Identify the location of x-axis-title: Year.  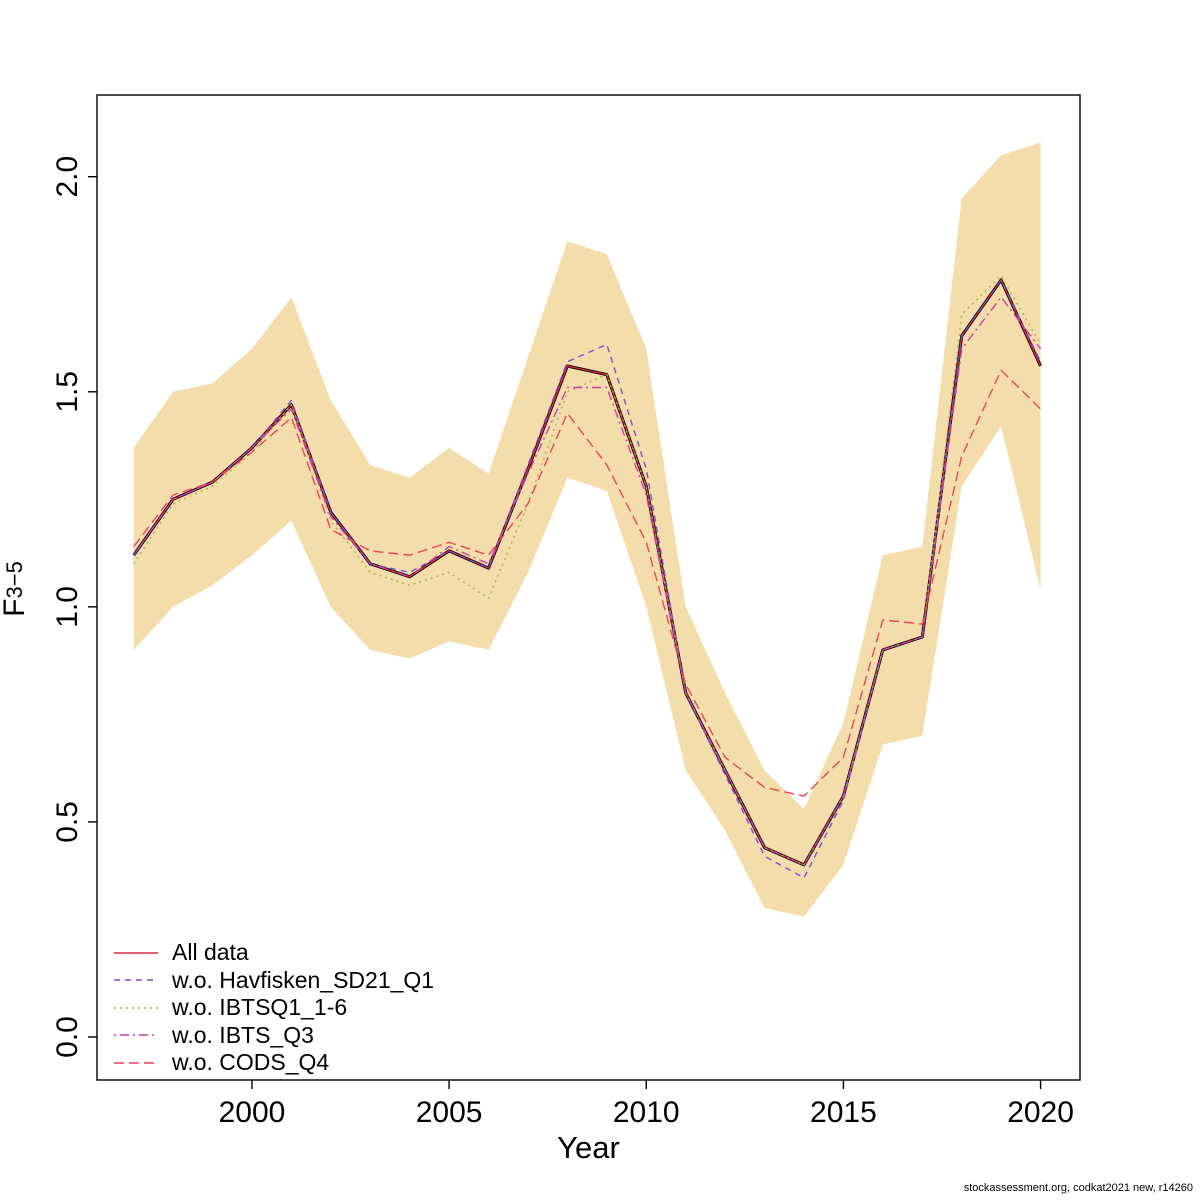
(588, 1147).